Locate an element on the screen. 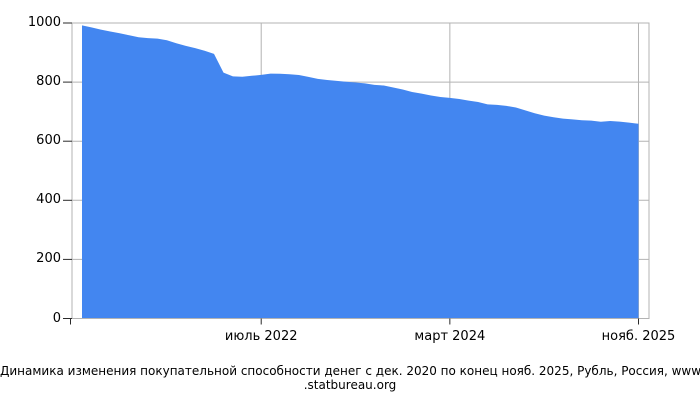 The height and width of the screenshot is (400, 700). caption-line: .statbureau.org is located at coordinates (350, 384).